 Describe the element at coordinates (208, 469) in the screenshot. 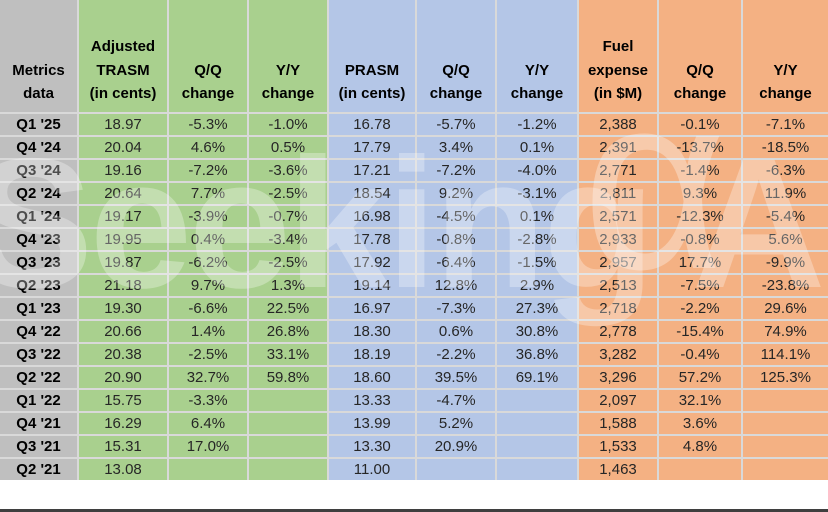

I see `cell-trasm_qq` at that location.